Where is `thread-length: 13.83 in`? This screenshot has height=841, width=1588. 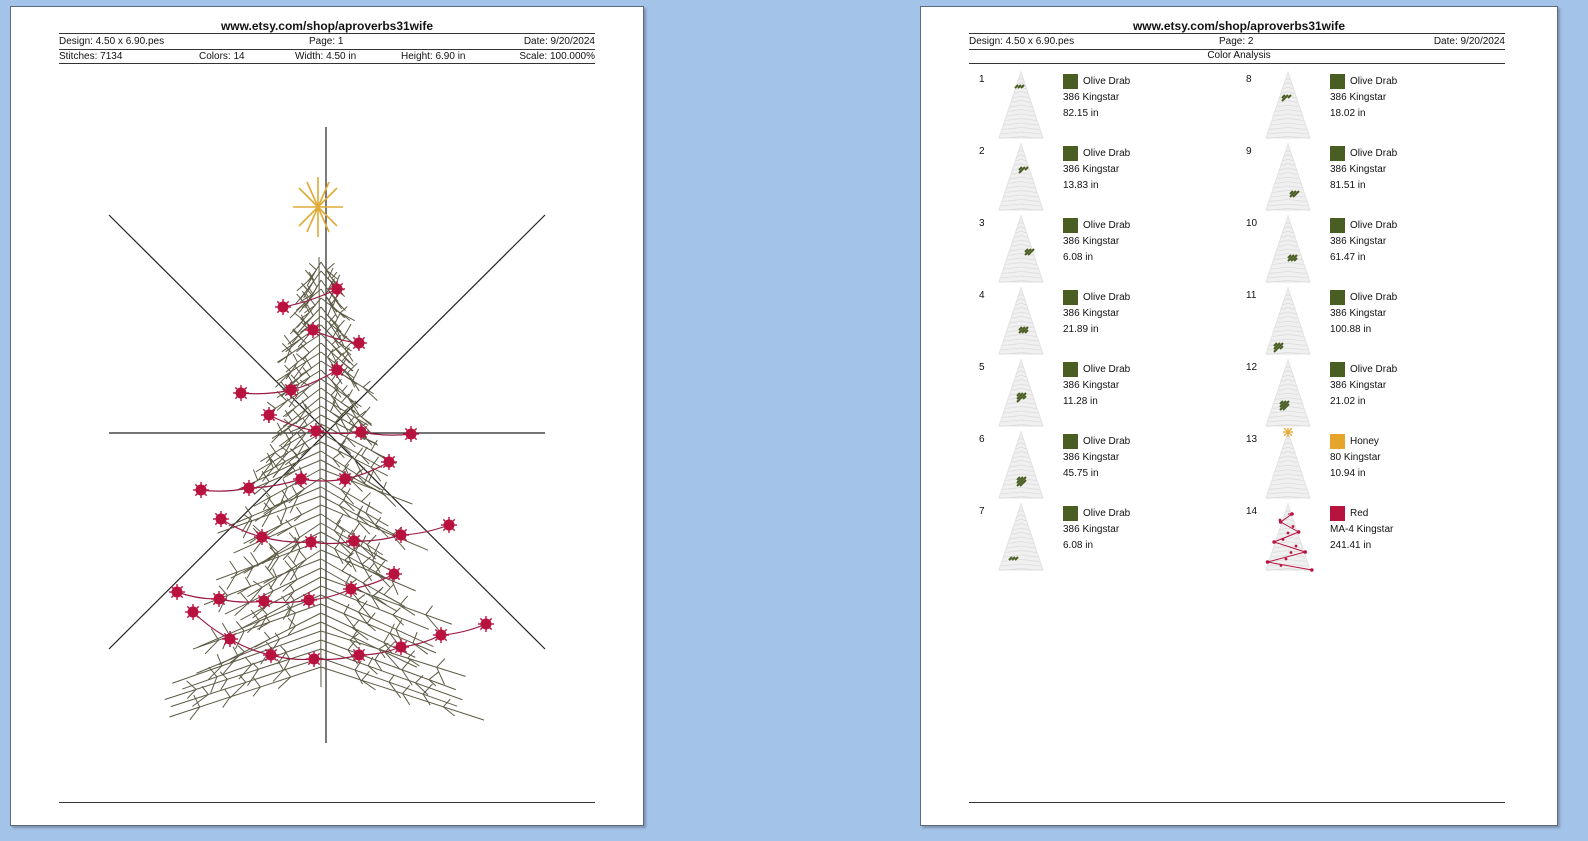
thread-length: 13.83 in is located at coordinates (1081, 185).